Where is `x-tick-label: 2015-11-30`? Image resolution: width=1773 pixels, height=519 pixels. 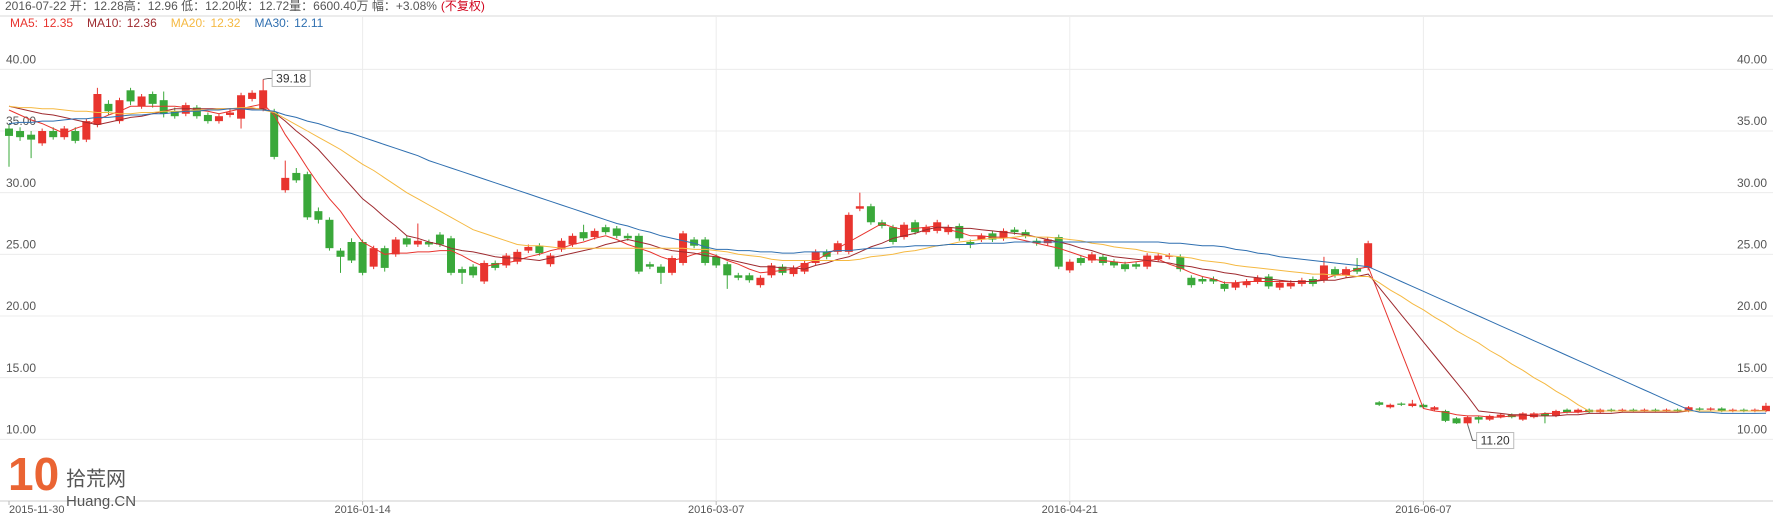 x-tick-label: 2015-11-30 is located at coordinates (36, 510).